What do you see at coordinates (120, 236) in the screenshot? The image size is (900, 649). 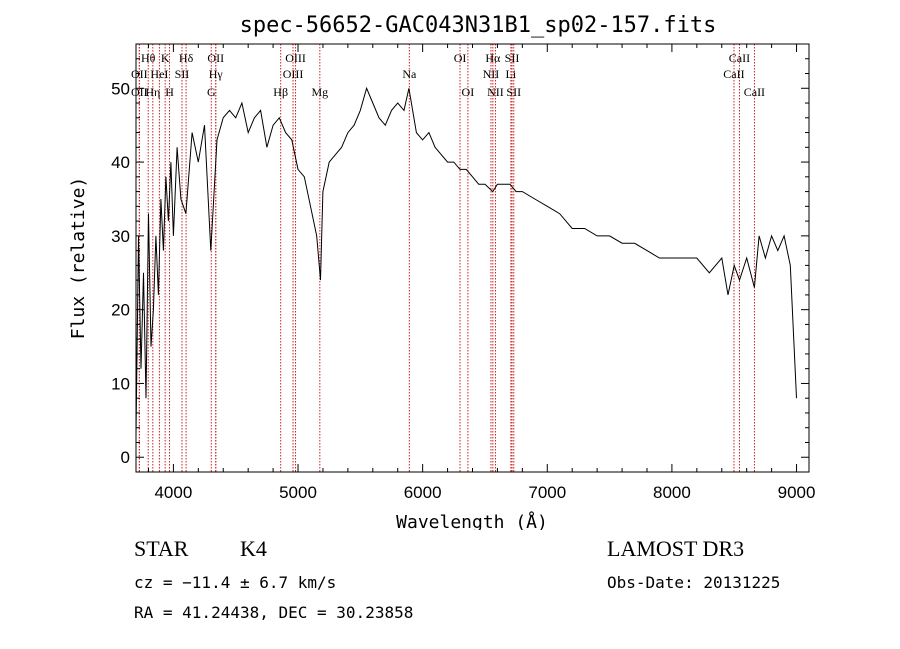 I see `y-tick-label: 30` at bounding box center [120, 236].